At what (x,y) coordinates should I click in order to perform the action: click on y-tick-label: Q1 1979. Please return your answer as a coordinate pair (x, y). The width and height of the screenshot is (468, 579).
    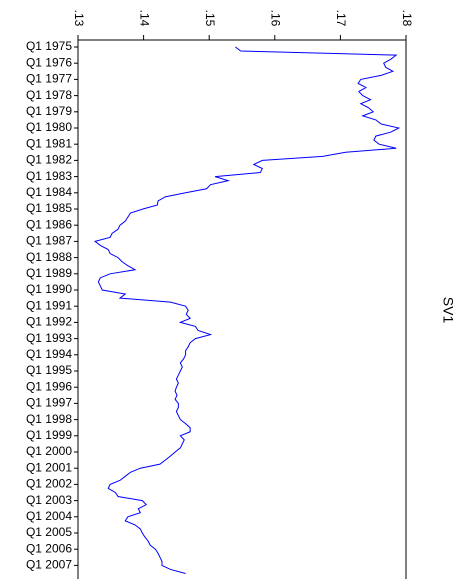
    Looking at the image, I should click on (49, 111).